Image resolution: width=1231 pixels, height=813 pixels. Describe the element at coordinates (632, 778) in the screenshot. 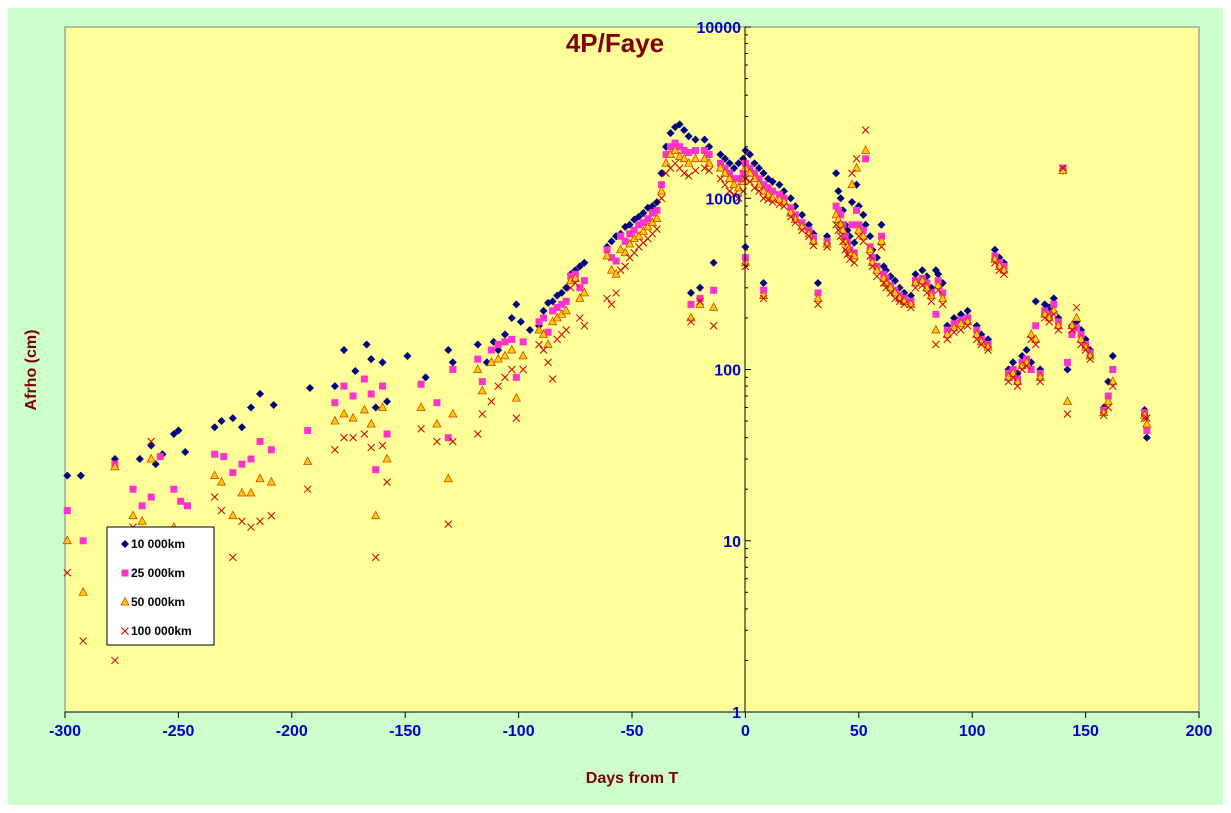

I see `x-axis-title: Days from T` at that location.